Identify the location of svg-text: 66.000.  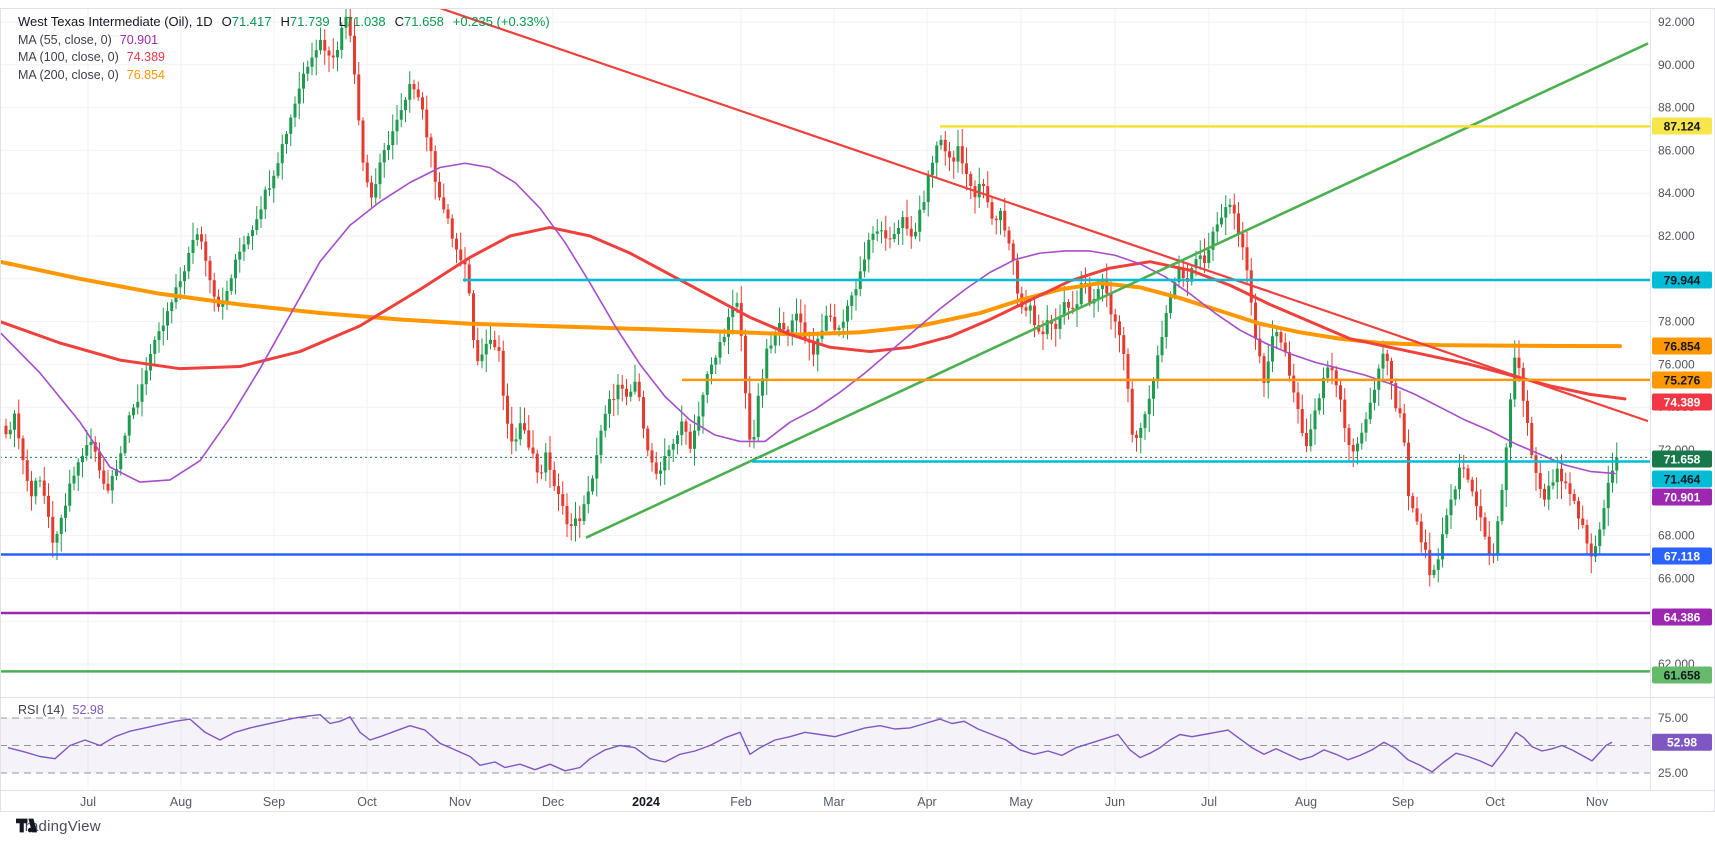
(1676, 578).